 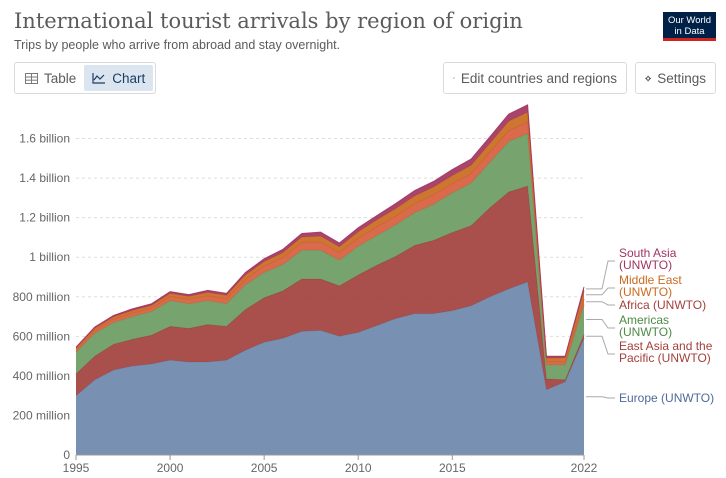 I want to click on legend-label: Americas, so click(x=644, y=320).